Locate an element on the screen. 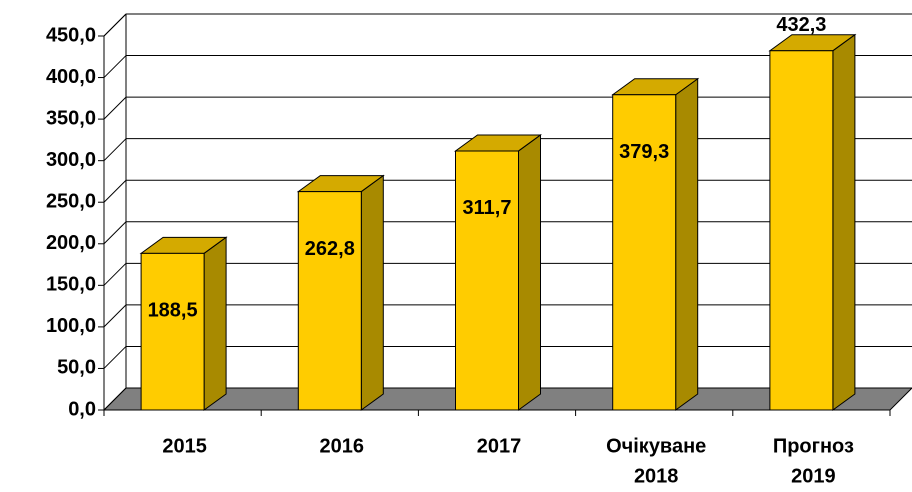 The width and height of the screenshot is (912, 492). value-label: 262,8 is located at coordinates (330, 249).